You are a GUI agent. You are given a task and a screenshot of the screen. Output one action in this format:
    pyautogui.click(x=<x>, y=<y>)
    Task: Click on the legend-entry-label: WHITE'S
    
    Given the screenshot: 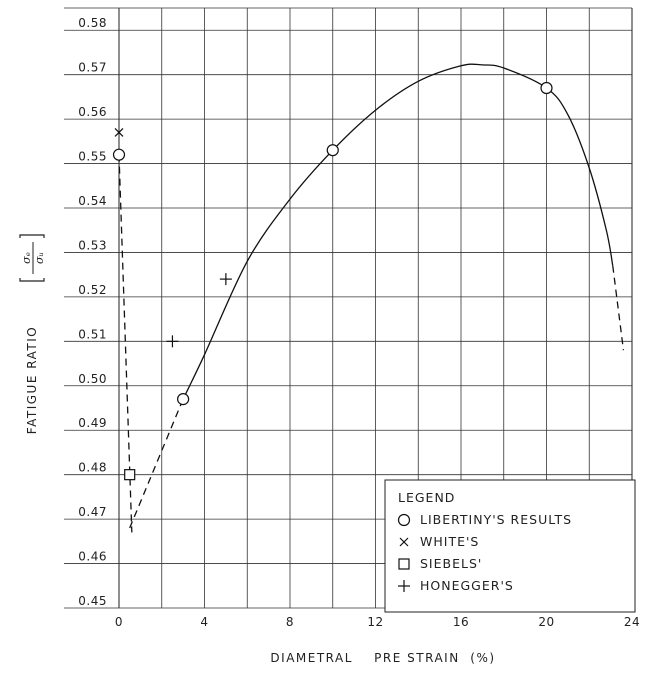 What is the action you would take?
    pyautogui.click(x=449, y=541)
    